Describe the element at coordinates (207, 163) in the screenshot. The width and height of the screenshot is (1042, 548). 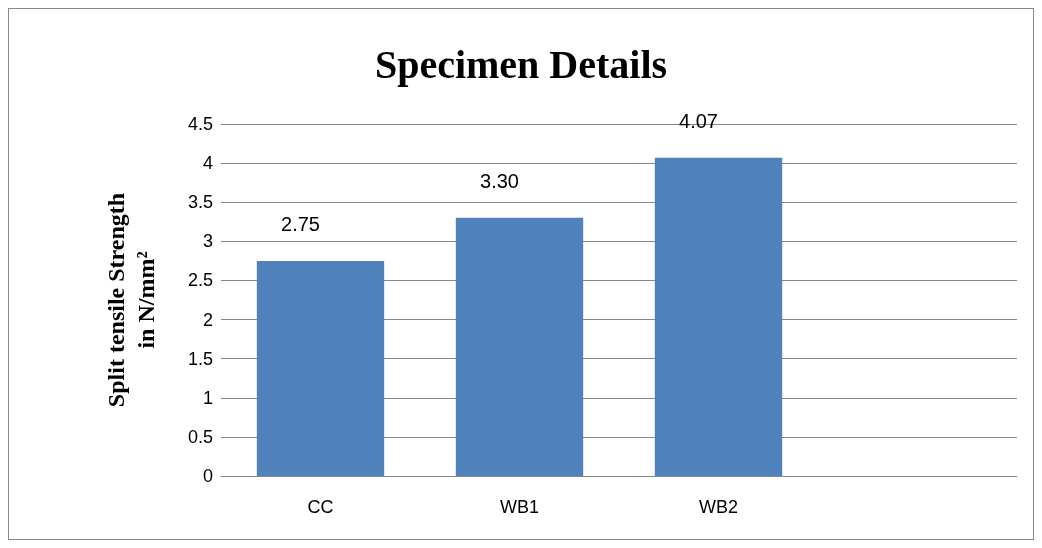
I see `y-tick-label: 4` at that location.